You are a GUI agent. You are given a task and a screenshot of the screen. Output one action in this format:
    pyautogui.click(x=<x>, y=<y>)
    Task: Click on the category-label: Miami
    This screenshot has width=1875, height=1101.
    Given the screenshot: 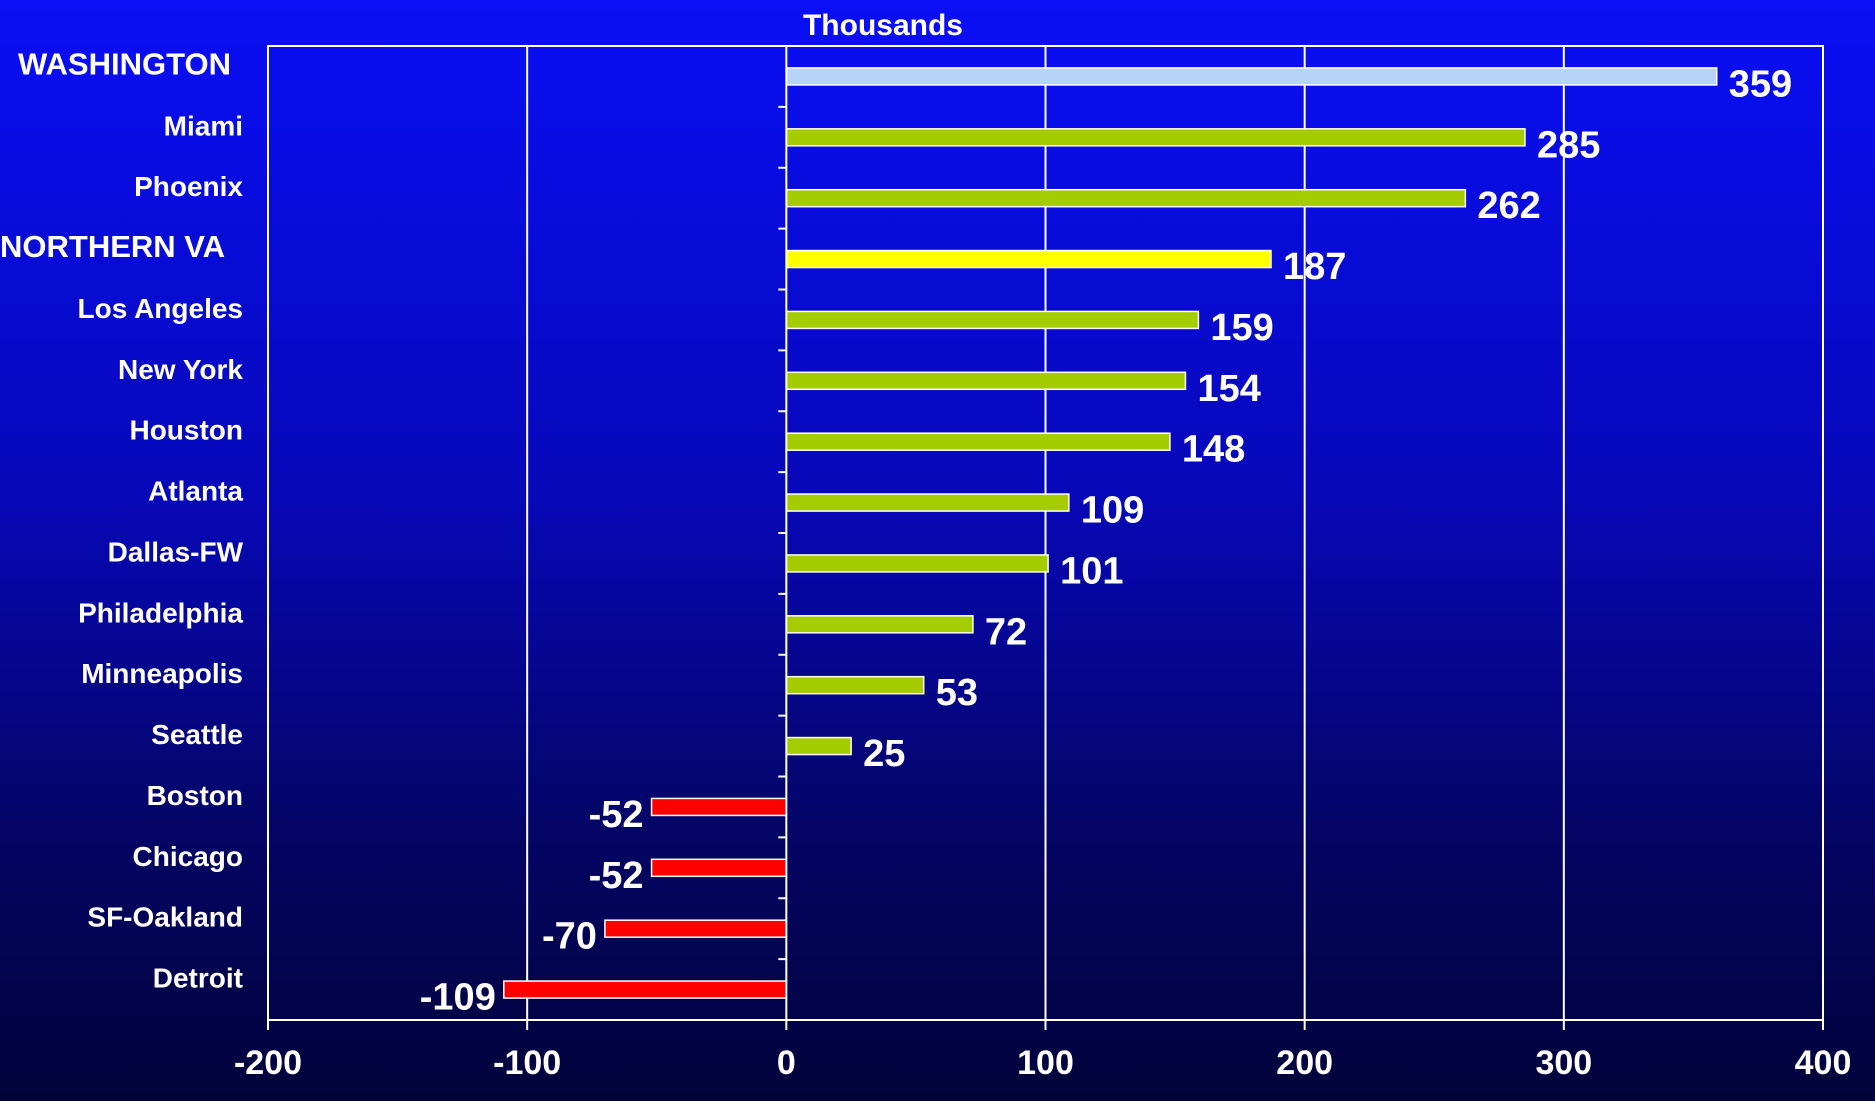 What is the action you would take?
    pyautogui.click(x=203, y=125)
    